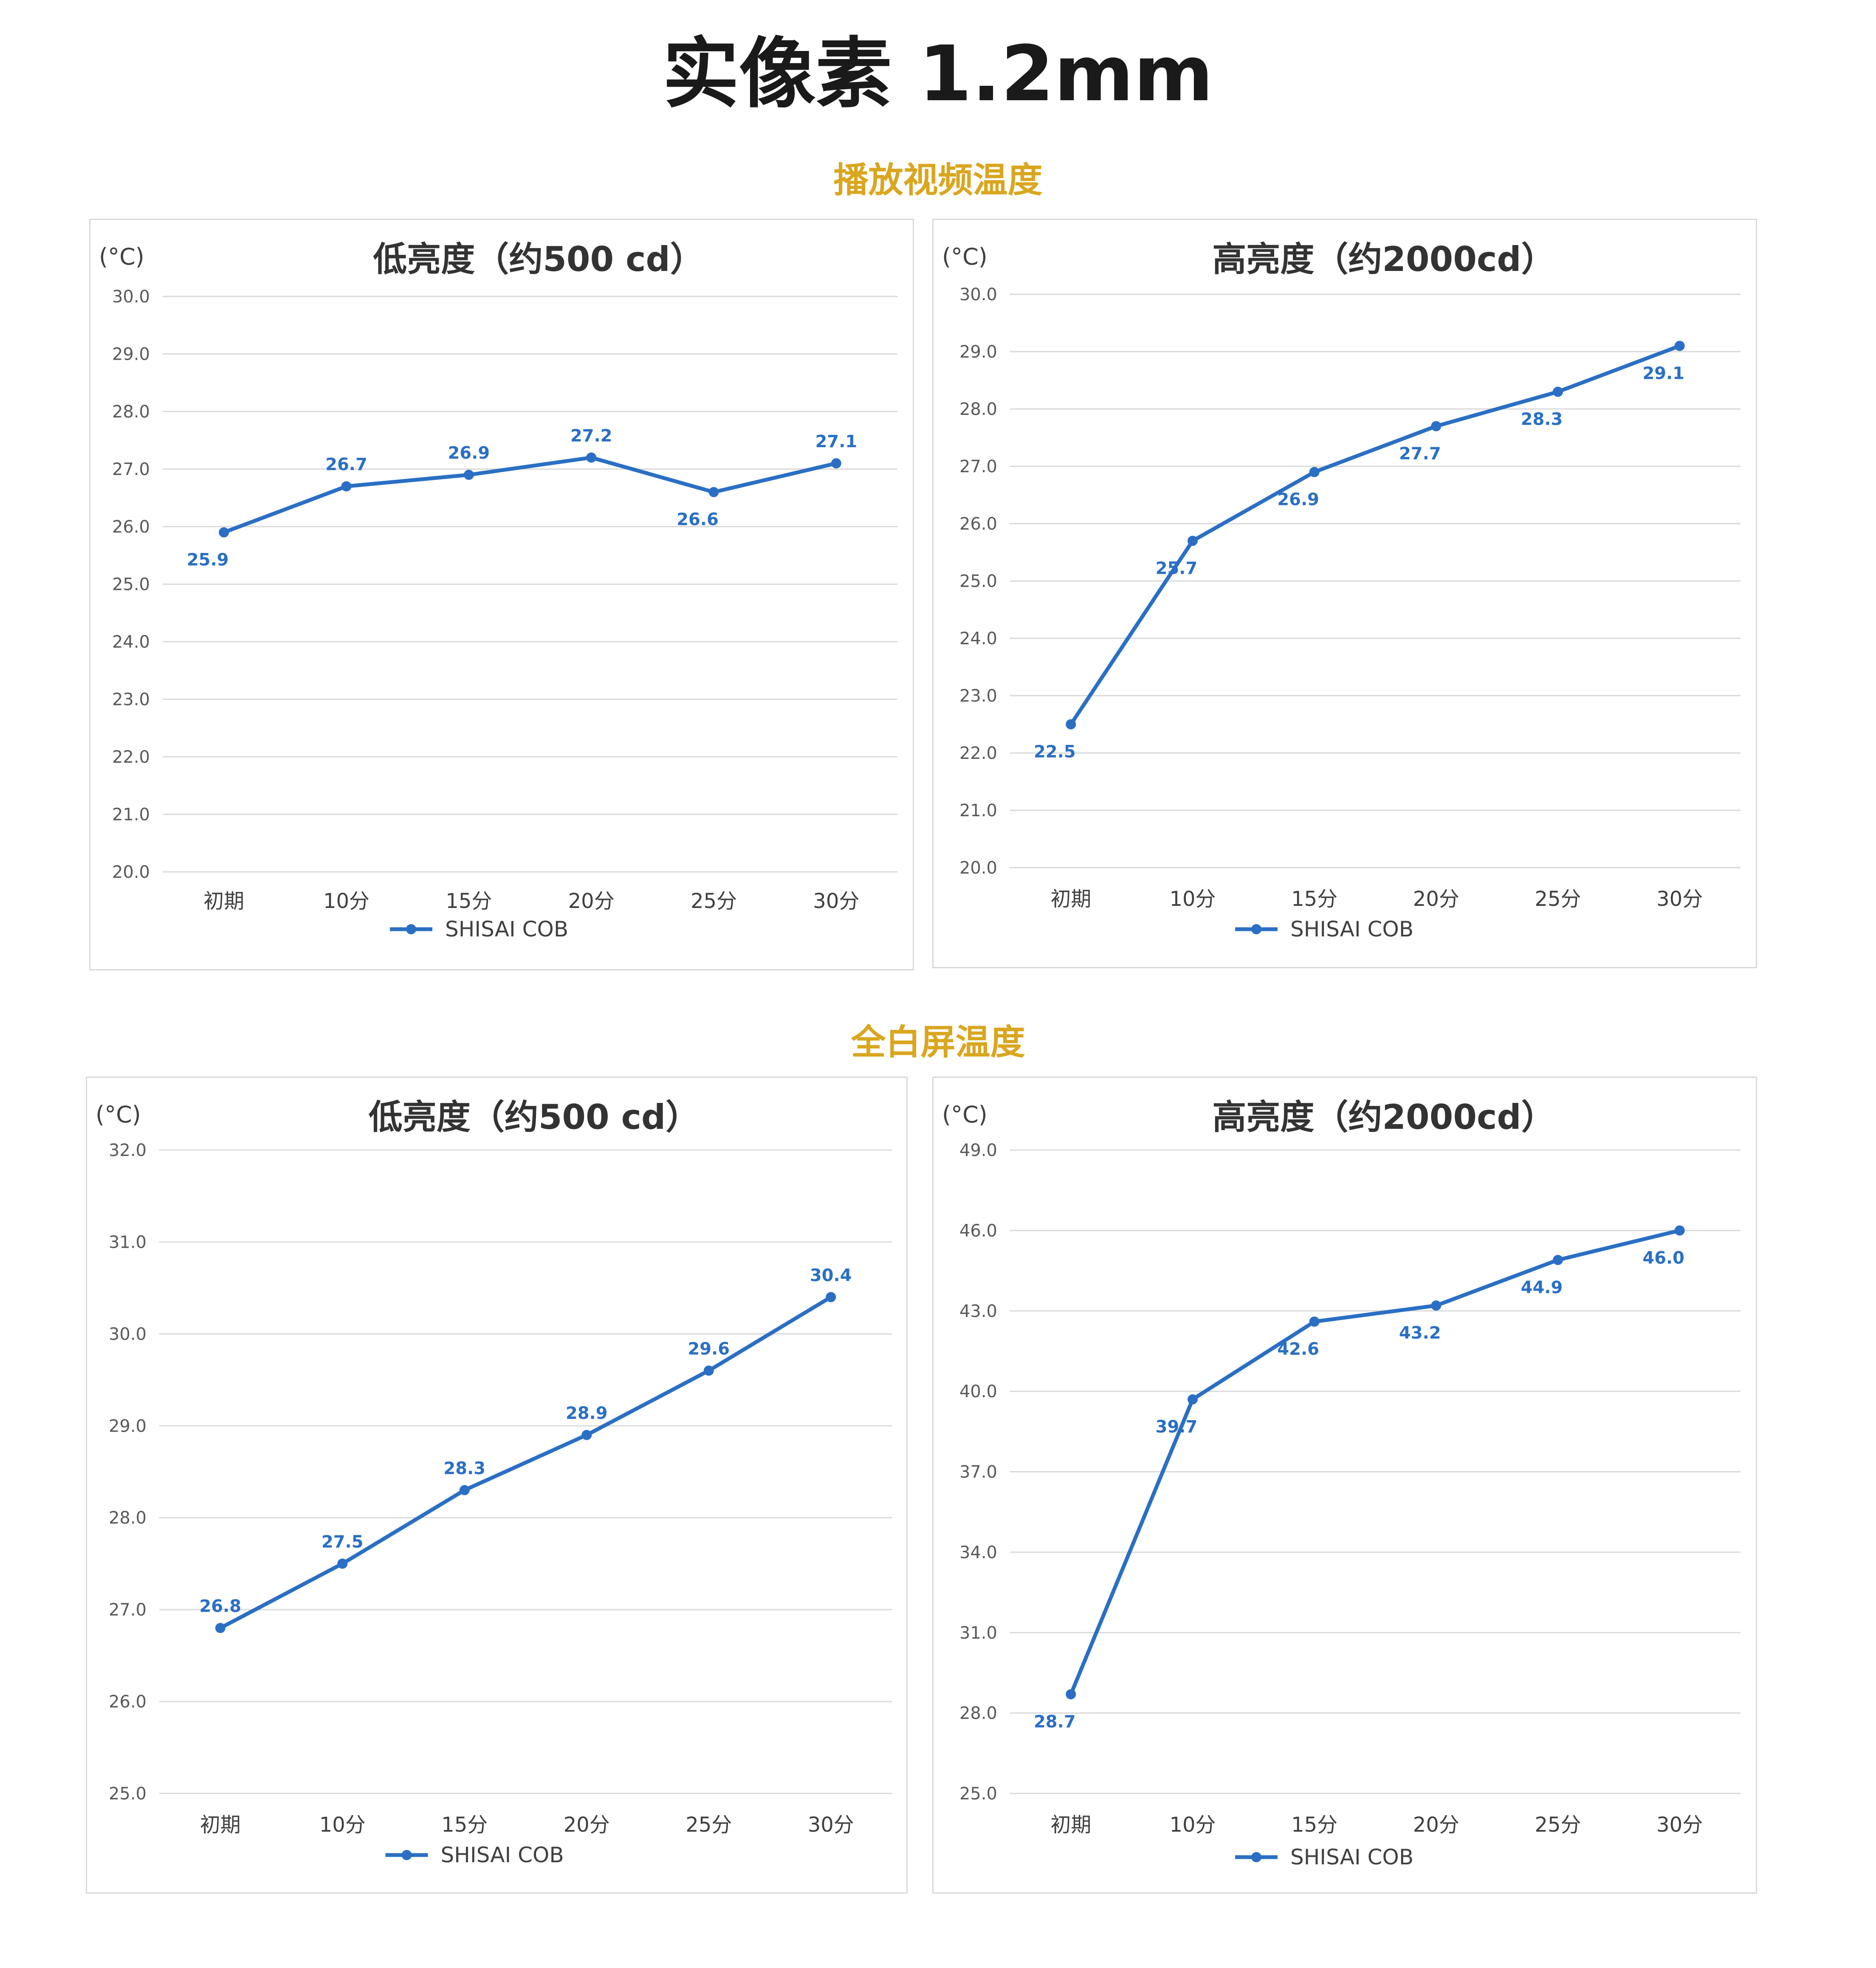 The width and height of the screenshot is (1876, 1968). I want to click on section-title-video: 播放视频温度, so click(938, 180).